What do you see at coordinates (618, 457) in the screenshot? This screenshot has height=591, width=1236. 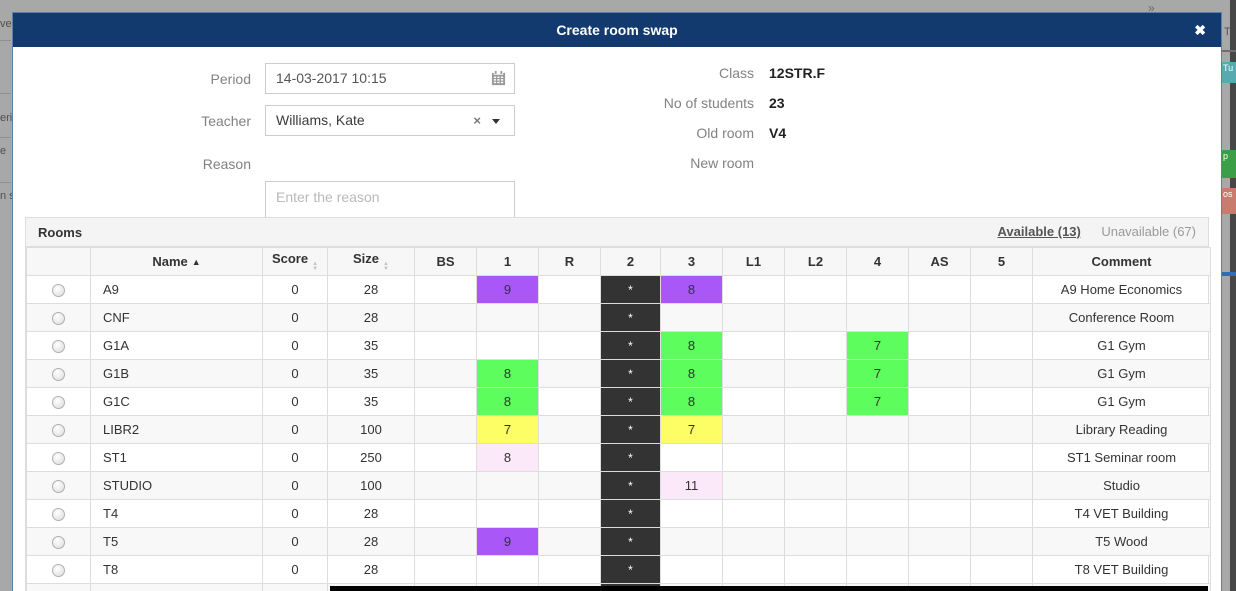 I see `table-row: ST1 0 250 8 * ST1 Seminar room` at bounding box center [618, 457].